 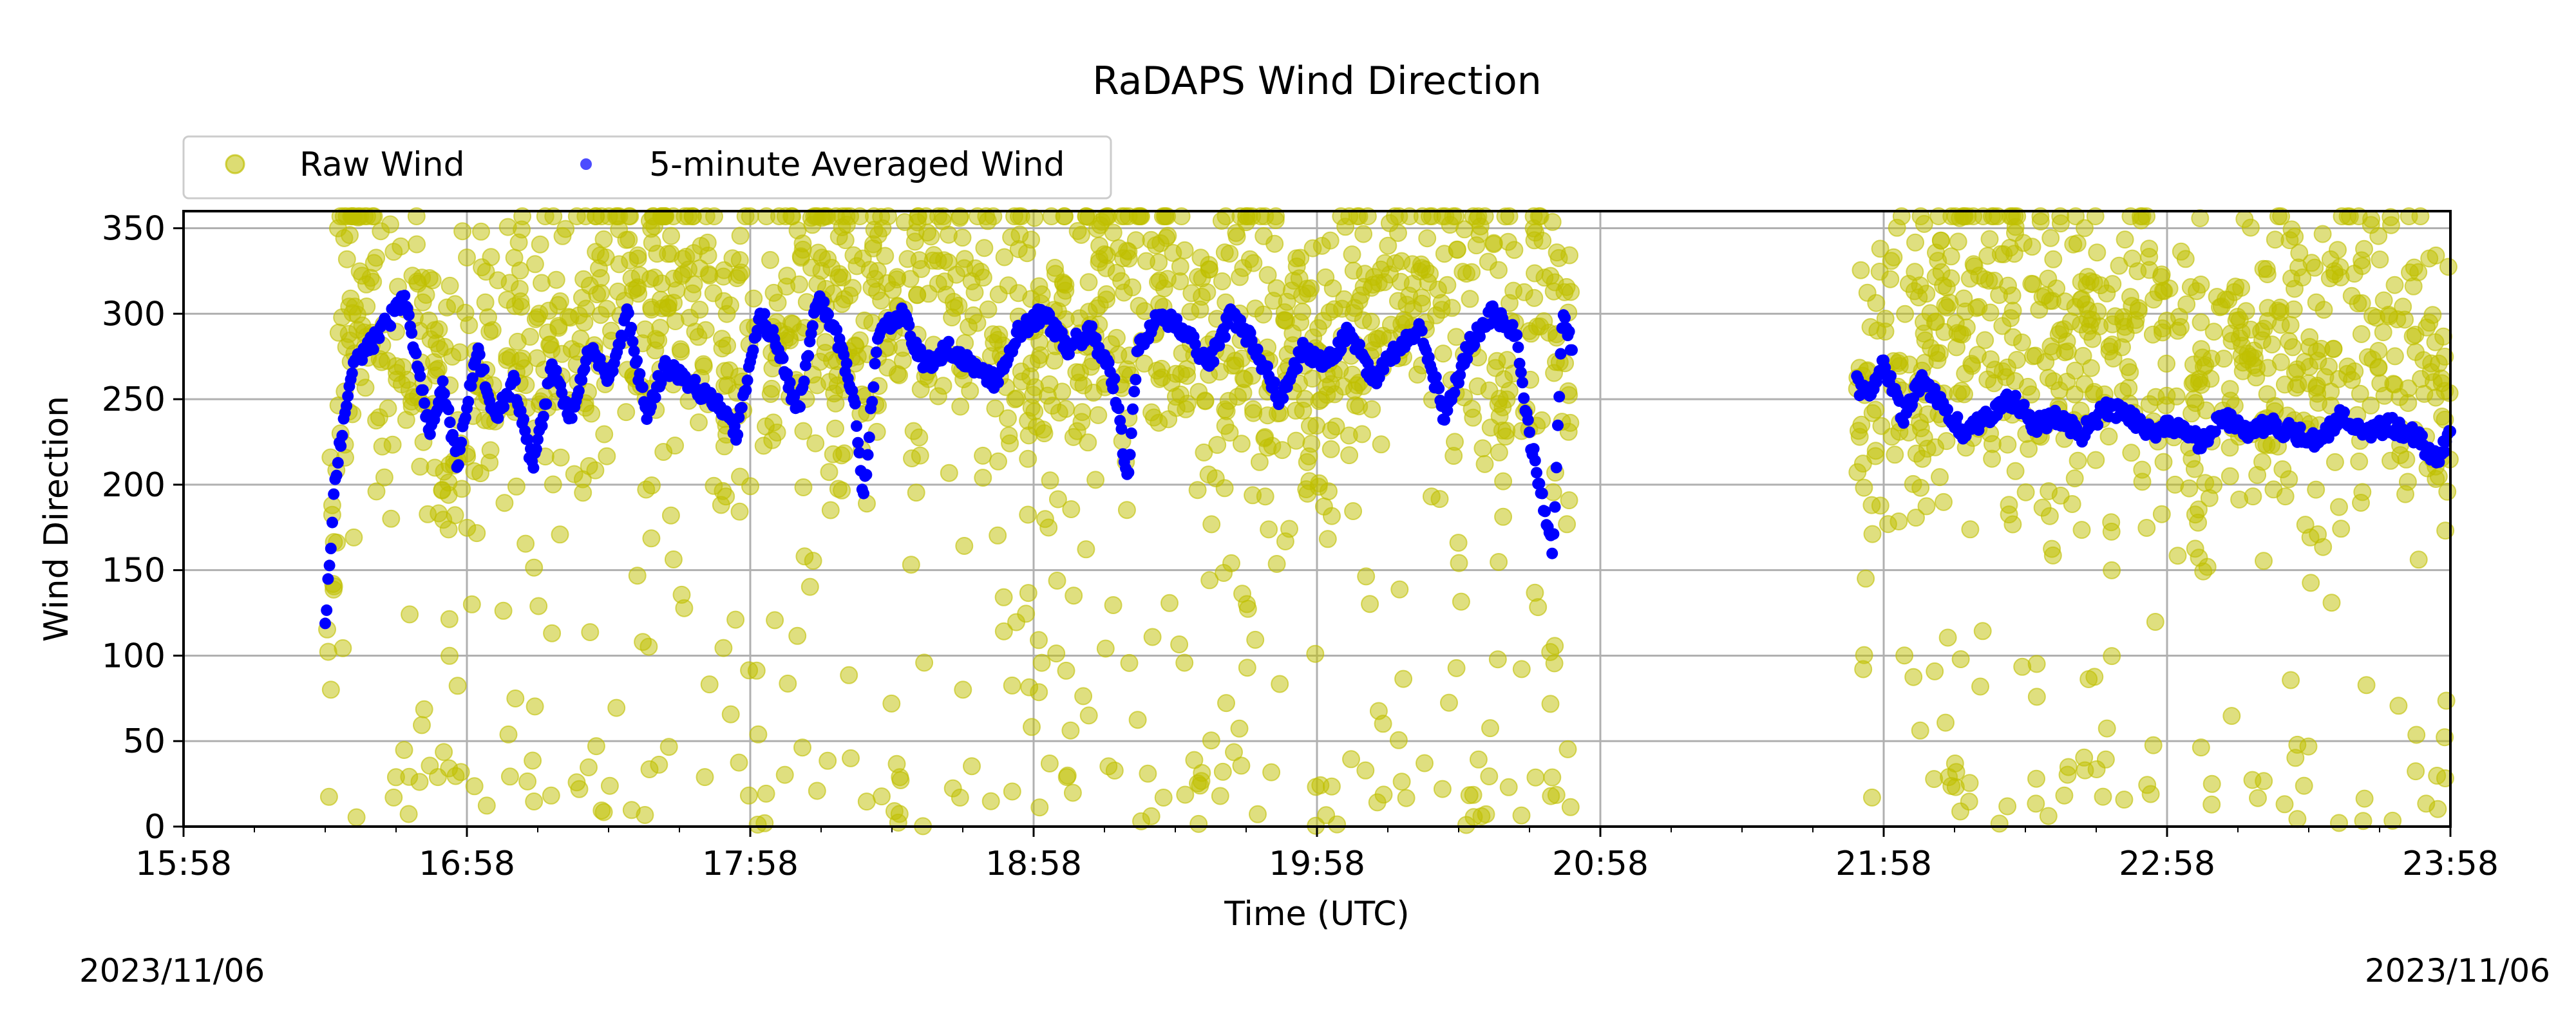 I want to click on legend: Raw Wind 5-minute Averaged Wind, so click(x=647, y=167).